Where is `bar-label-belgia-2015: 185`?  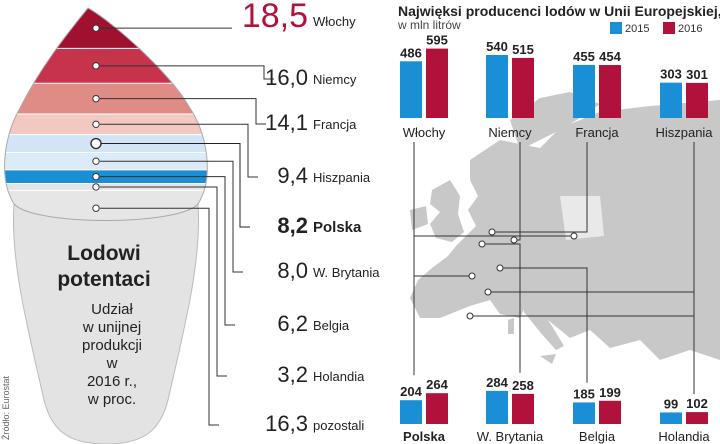
bar-label-belgia-2015: 185 is located at coordinates (584, 393).